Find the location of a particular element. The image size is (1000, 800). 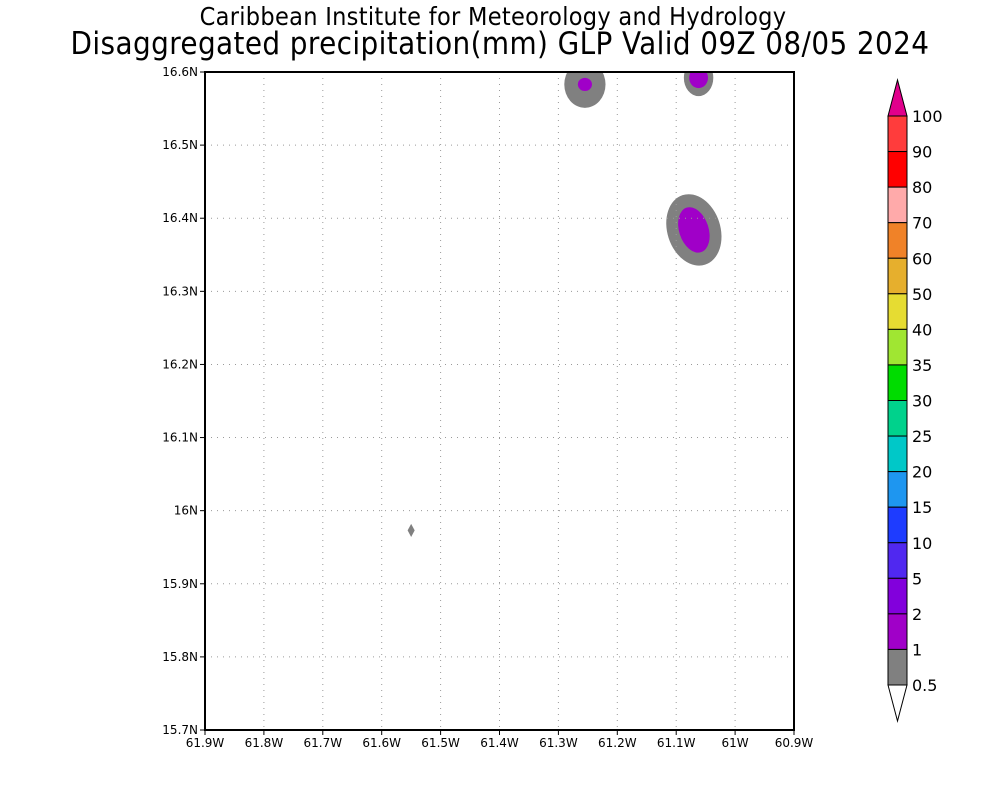

y-tick-label: 16.6N is located at coordinates (180, 72).